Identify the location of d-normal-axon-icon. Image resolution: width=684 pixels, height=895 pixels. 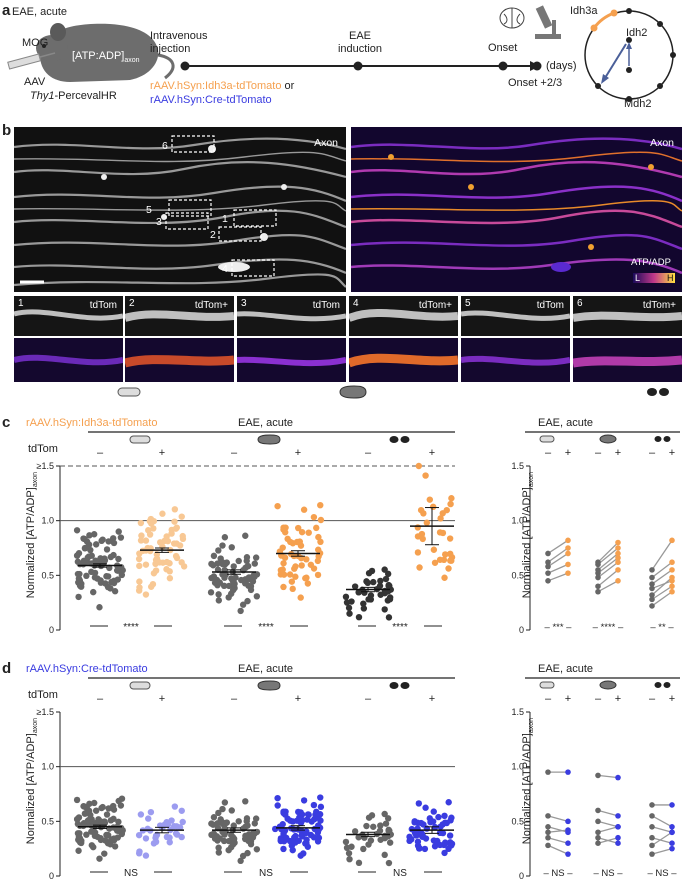
(140, 685).